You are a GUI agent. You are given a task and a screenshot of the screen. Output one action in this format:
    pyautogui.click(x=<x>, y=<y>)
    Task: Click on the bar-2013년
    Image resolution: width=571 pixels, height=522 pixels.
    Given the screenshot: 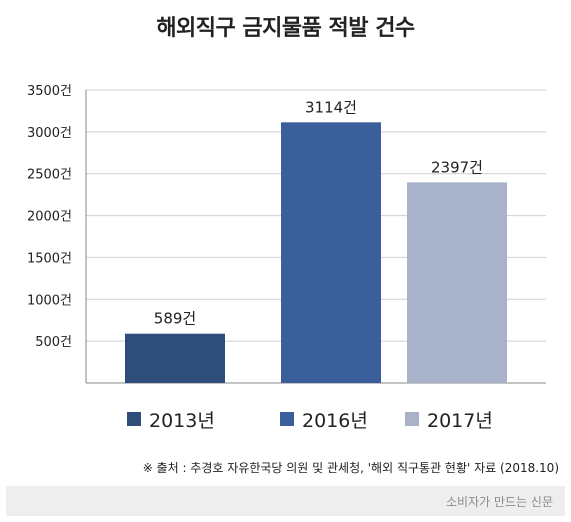 What is the action you would take?
    pyautogui.click(x=175, y=358)
    